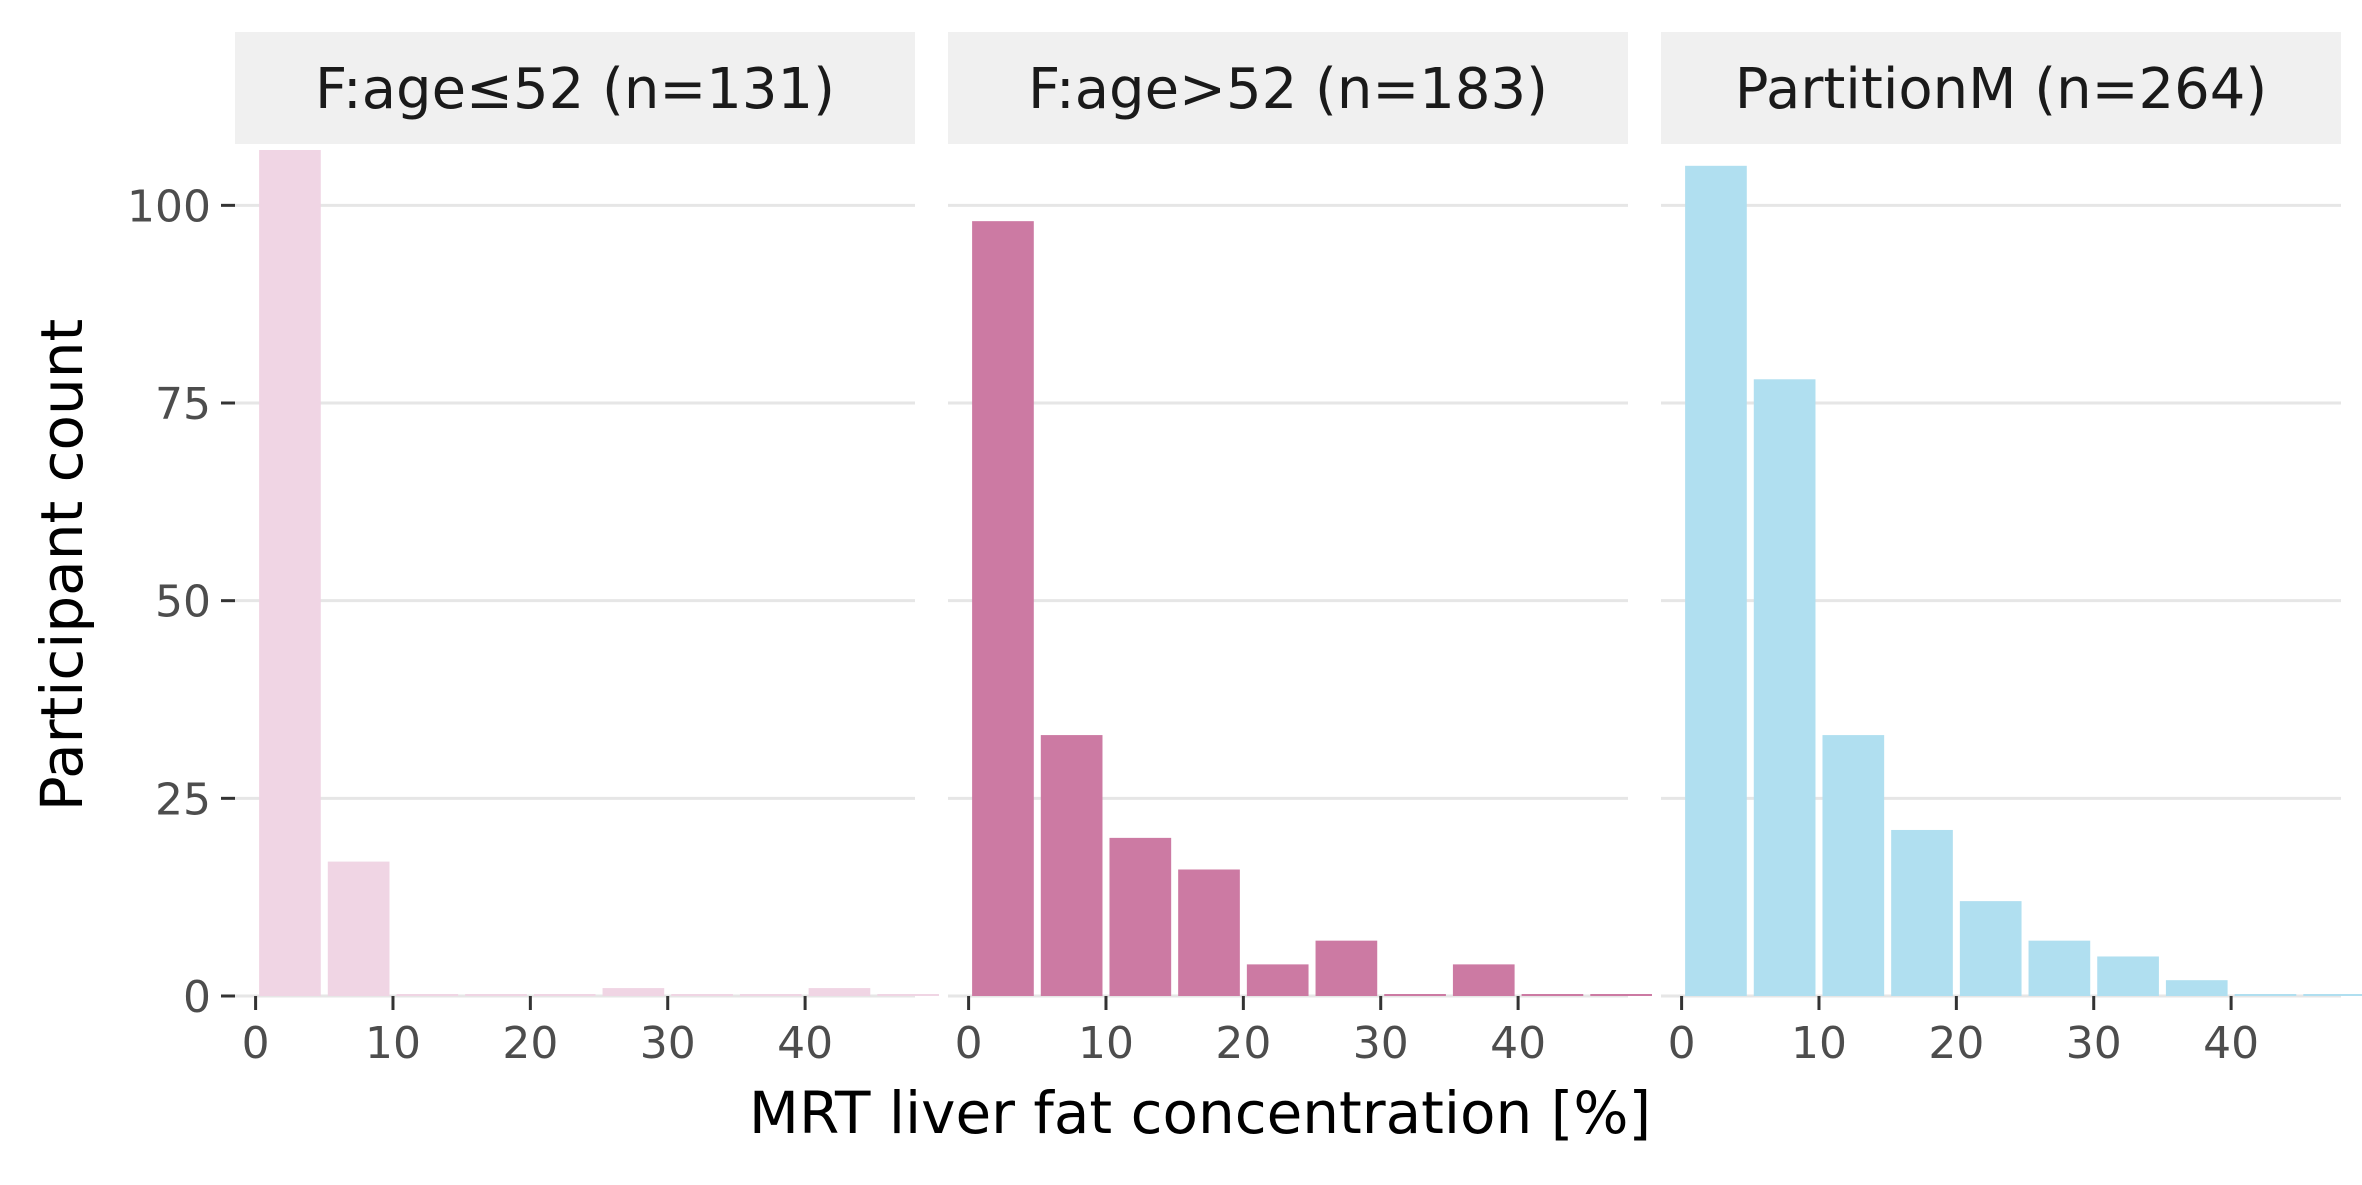 The width and height of the screenshot is (2362, 1185). I want to click on facet-strip-label: F:age>52 (n=183), so click(1288, 89).